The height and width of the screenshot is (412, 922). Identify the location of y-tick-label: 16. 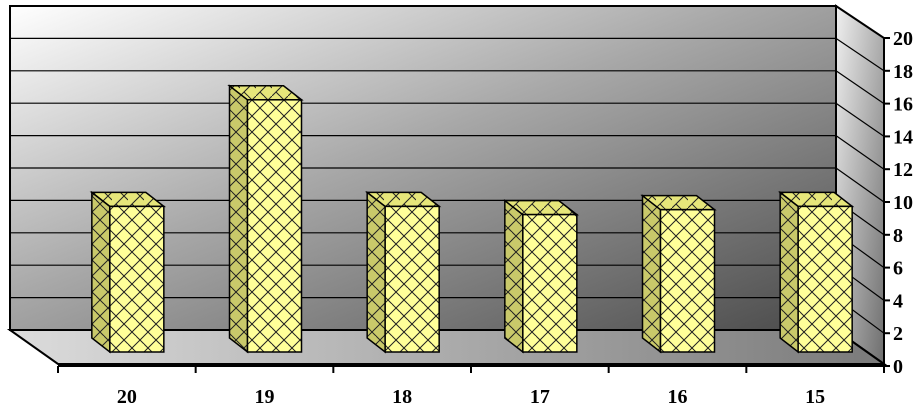
(903, 105).